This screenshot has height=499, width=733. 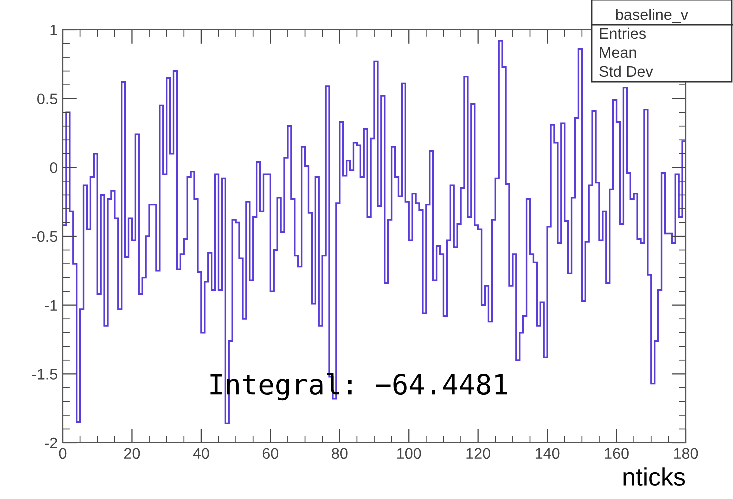 What do you see at coordinates (45, 236) in the screenshot?
I see `y-tick-label: -0.5` at bounding box center [45, 236].